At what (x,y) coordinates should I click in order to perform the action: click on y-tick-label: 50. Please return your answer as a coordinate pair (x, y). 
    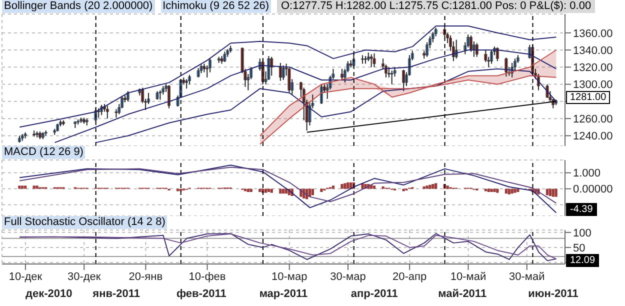
    Looking at the image, I should click on (579, 248).